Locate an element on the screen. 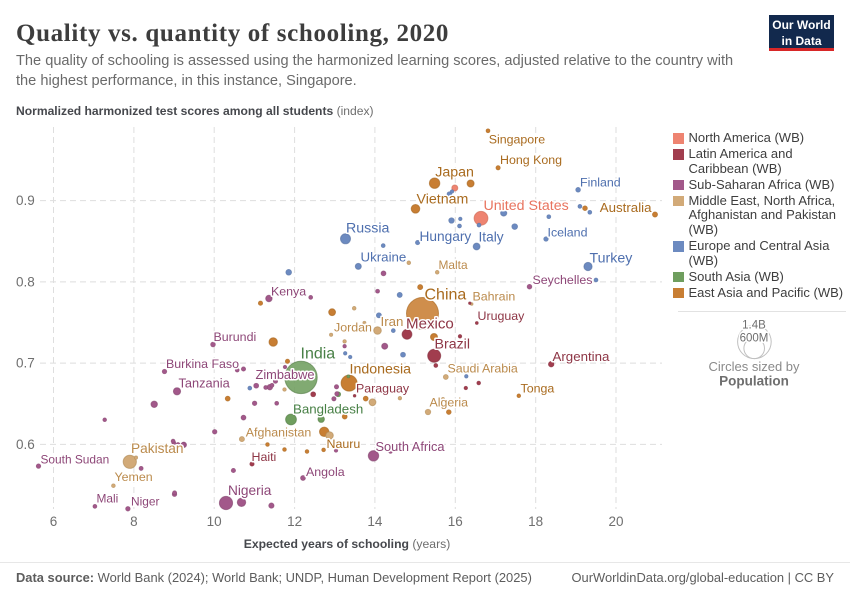 Image resolution: width=850 pixels, height=600 pixels. svg-text: Malta is located at coordinates (453, 265).